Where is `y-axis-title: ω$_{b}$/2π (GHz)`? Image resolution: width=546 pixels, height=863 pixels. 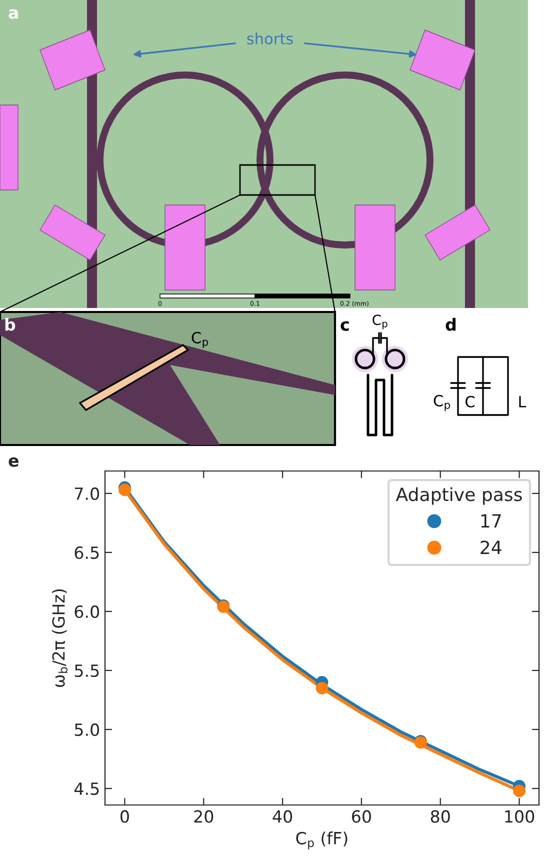 y-axis-title: ω$_{b}$/2π (GHz) is located at coordinates (60, 638).